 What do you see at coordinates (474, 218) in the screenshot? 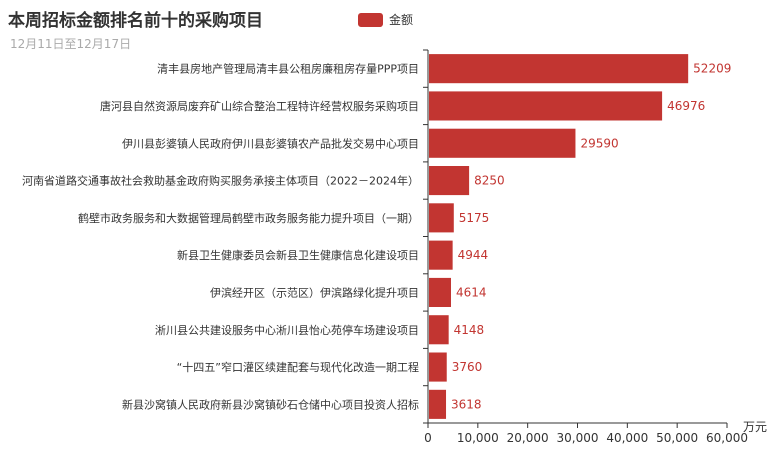
I see `data-label: 5175` at bounding box center [474, 218].